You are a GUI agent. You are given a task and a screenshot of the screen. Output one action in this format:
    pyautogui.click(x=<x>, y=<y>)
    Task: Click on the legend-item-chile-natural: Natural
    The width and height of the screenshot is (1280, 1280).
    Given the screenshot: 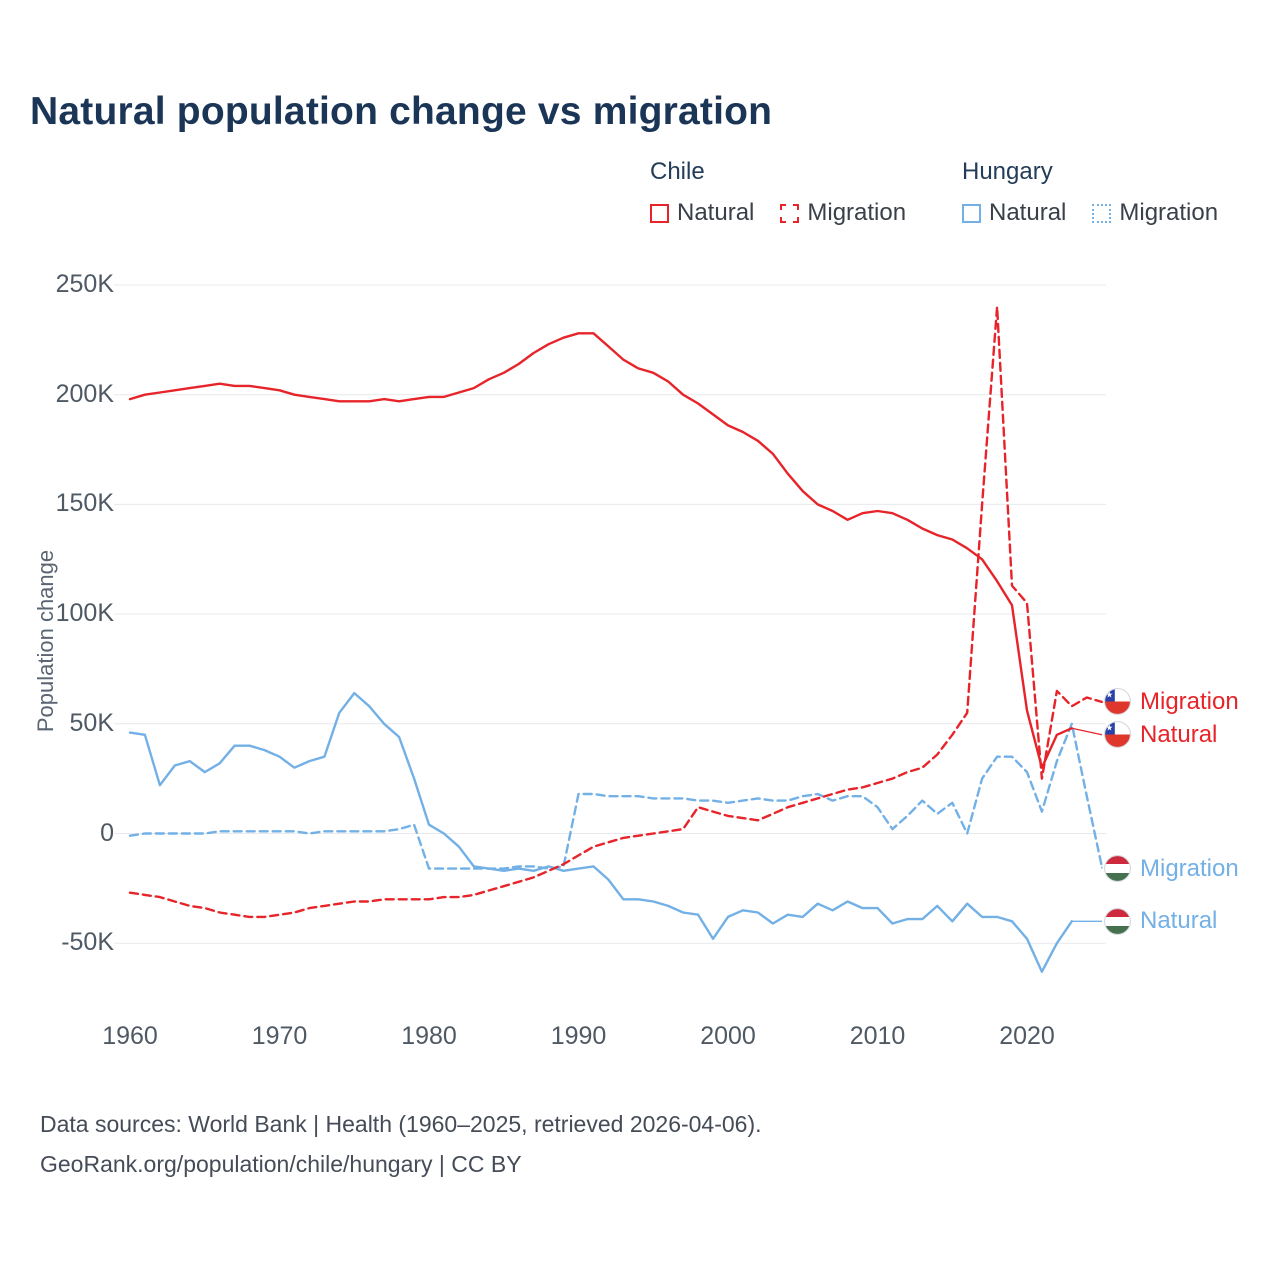 What is the action you would take?
    pyautogui.click(x=702, y=213)
    